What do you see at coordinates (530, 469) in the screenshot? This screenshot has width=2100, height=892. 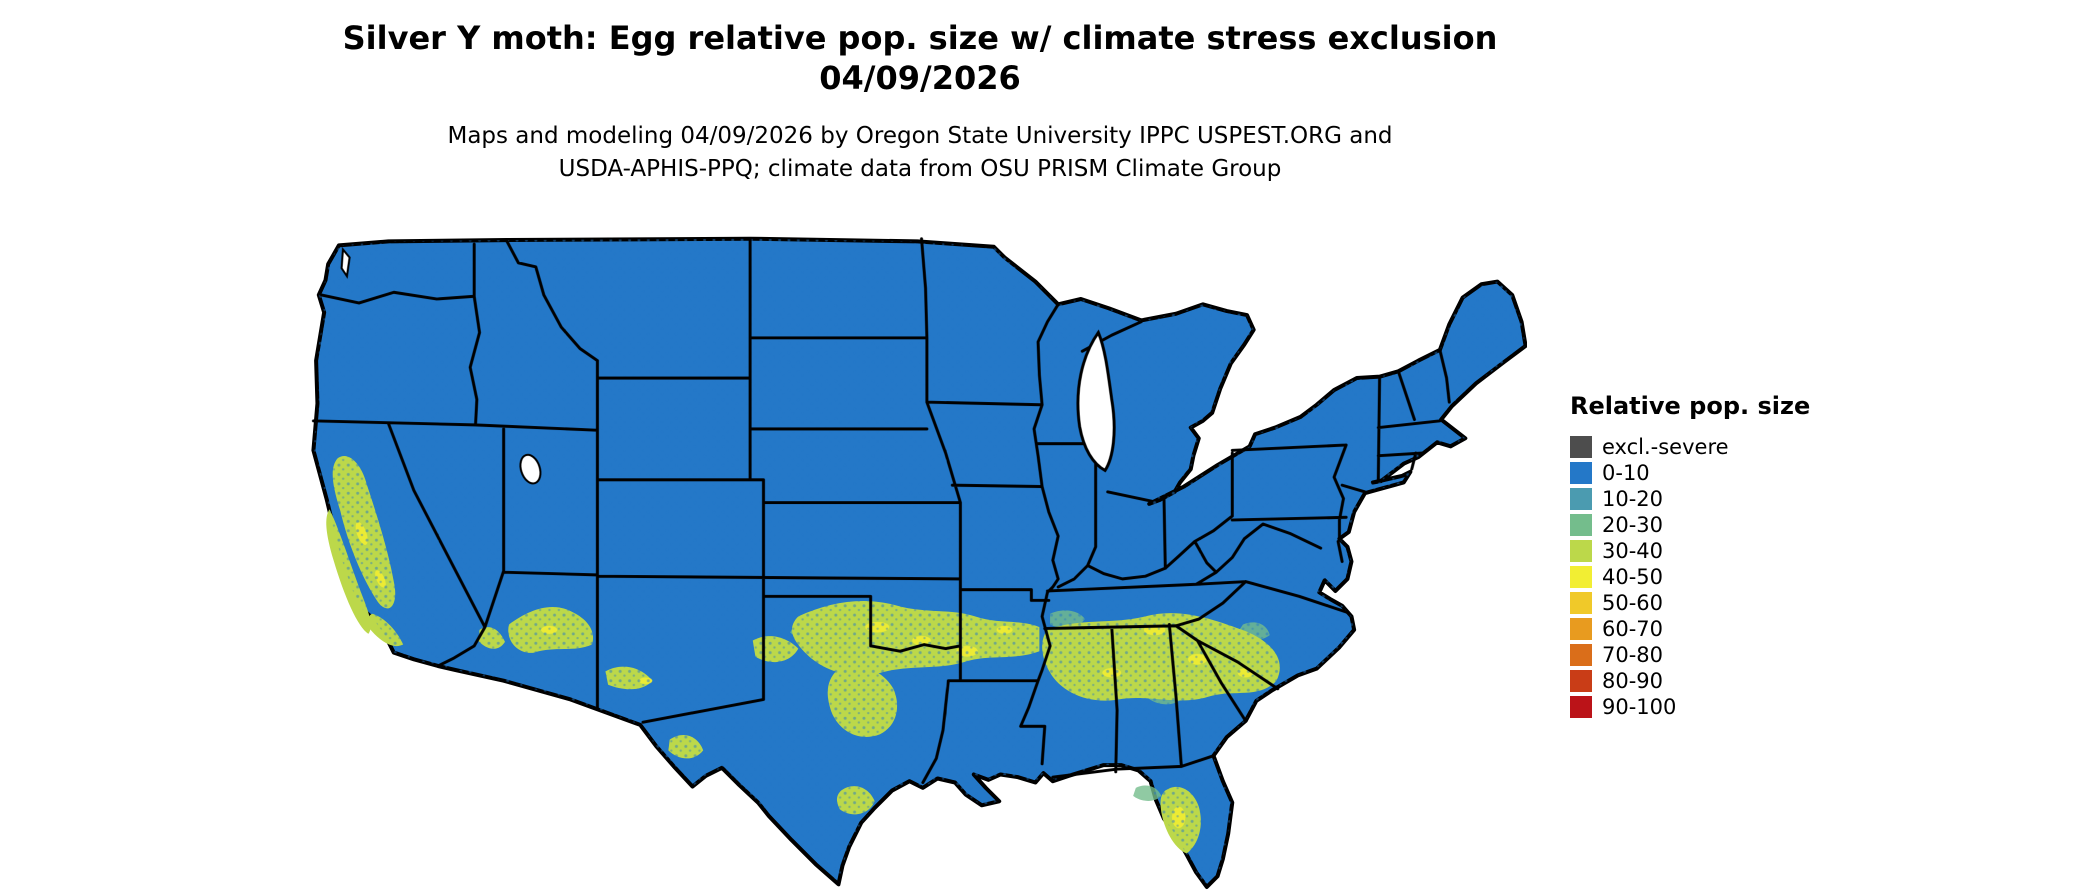 I see `great-salt-lake` at bounding box center [530, 469].